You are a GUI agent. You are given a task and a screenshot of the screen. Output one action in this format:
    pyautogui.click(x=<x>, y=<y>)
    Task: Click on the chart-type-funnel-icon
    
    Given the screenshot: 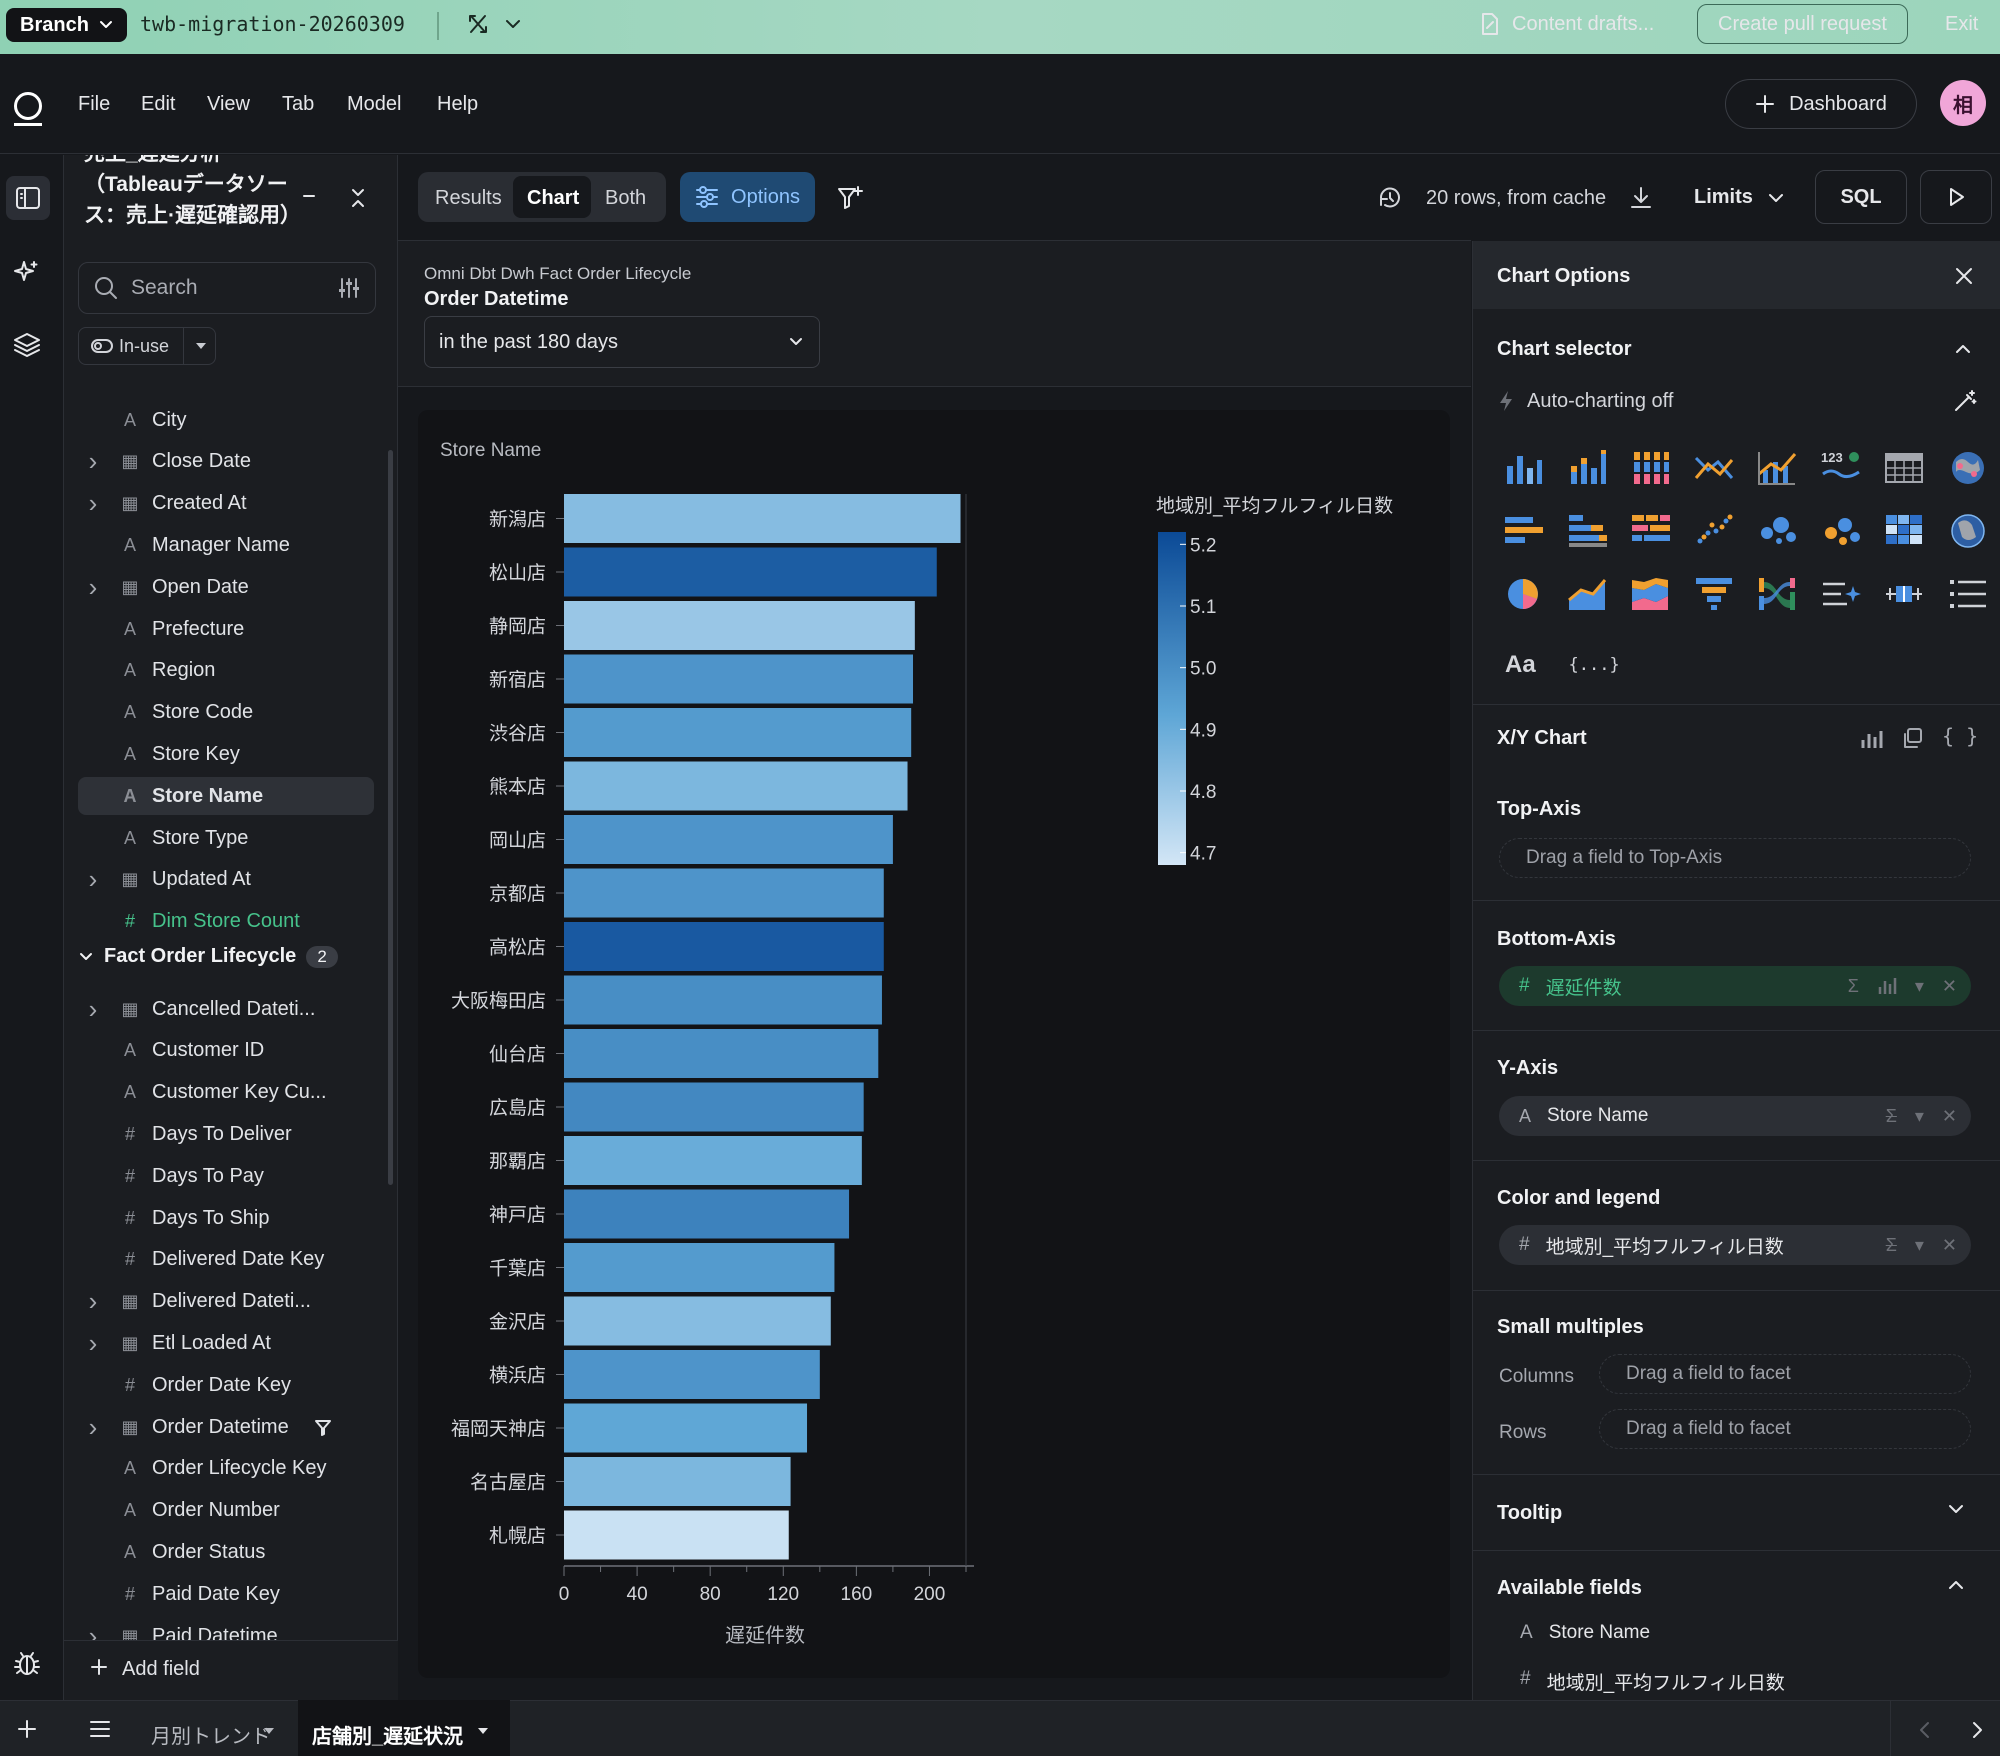 What is the action you would take?
    pyautogui.click(x=1714, y=594)
    